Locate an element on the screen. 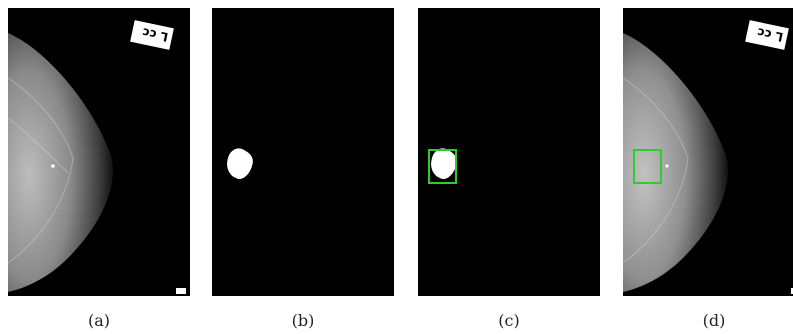 This screenshot has width=793, height=334. bounding-box-c is located at coordinates (442, 166).